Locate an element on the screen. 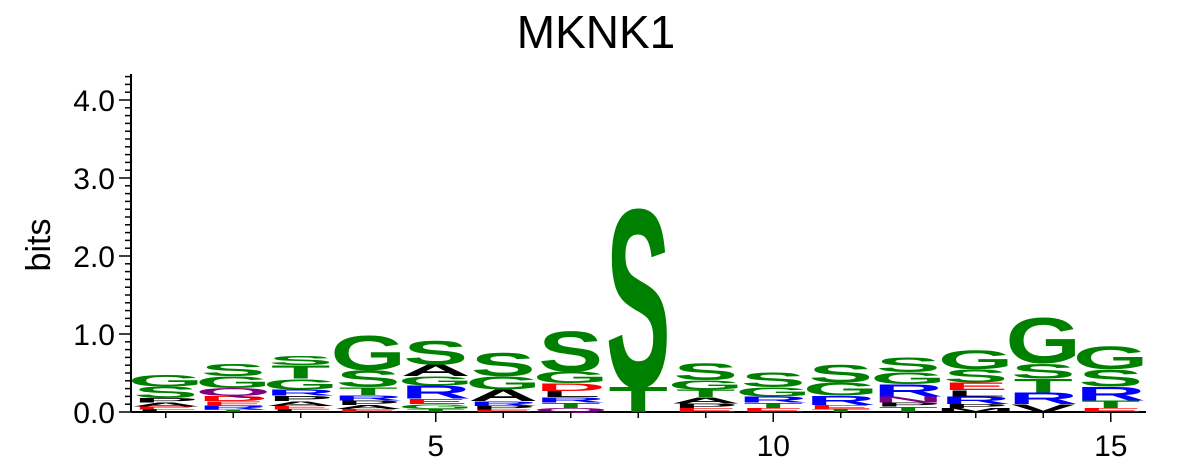 Image resolution: width=1196 pixels, height=471 pixels. logo-column: TS is located at coordinates (638, 298).